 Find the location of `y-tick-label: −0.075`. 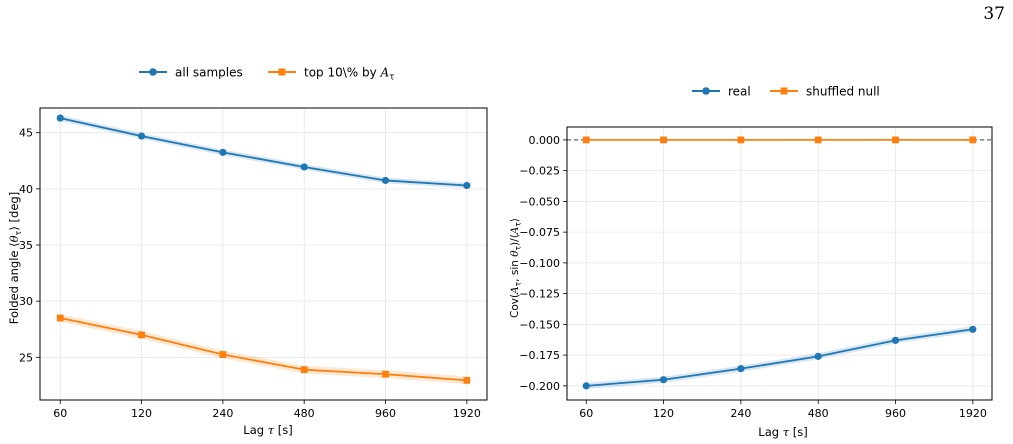

y-tick-label: −0.075 is located at coordinates (539, 232).